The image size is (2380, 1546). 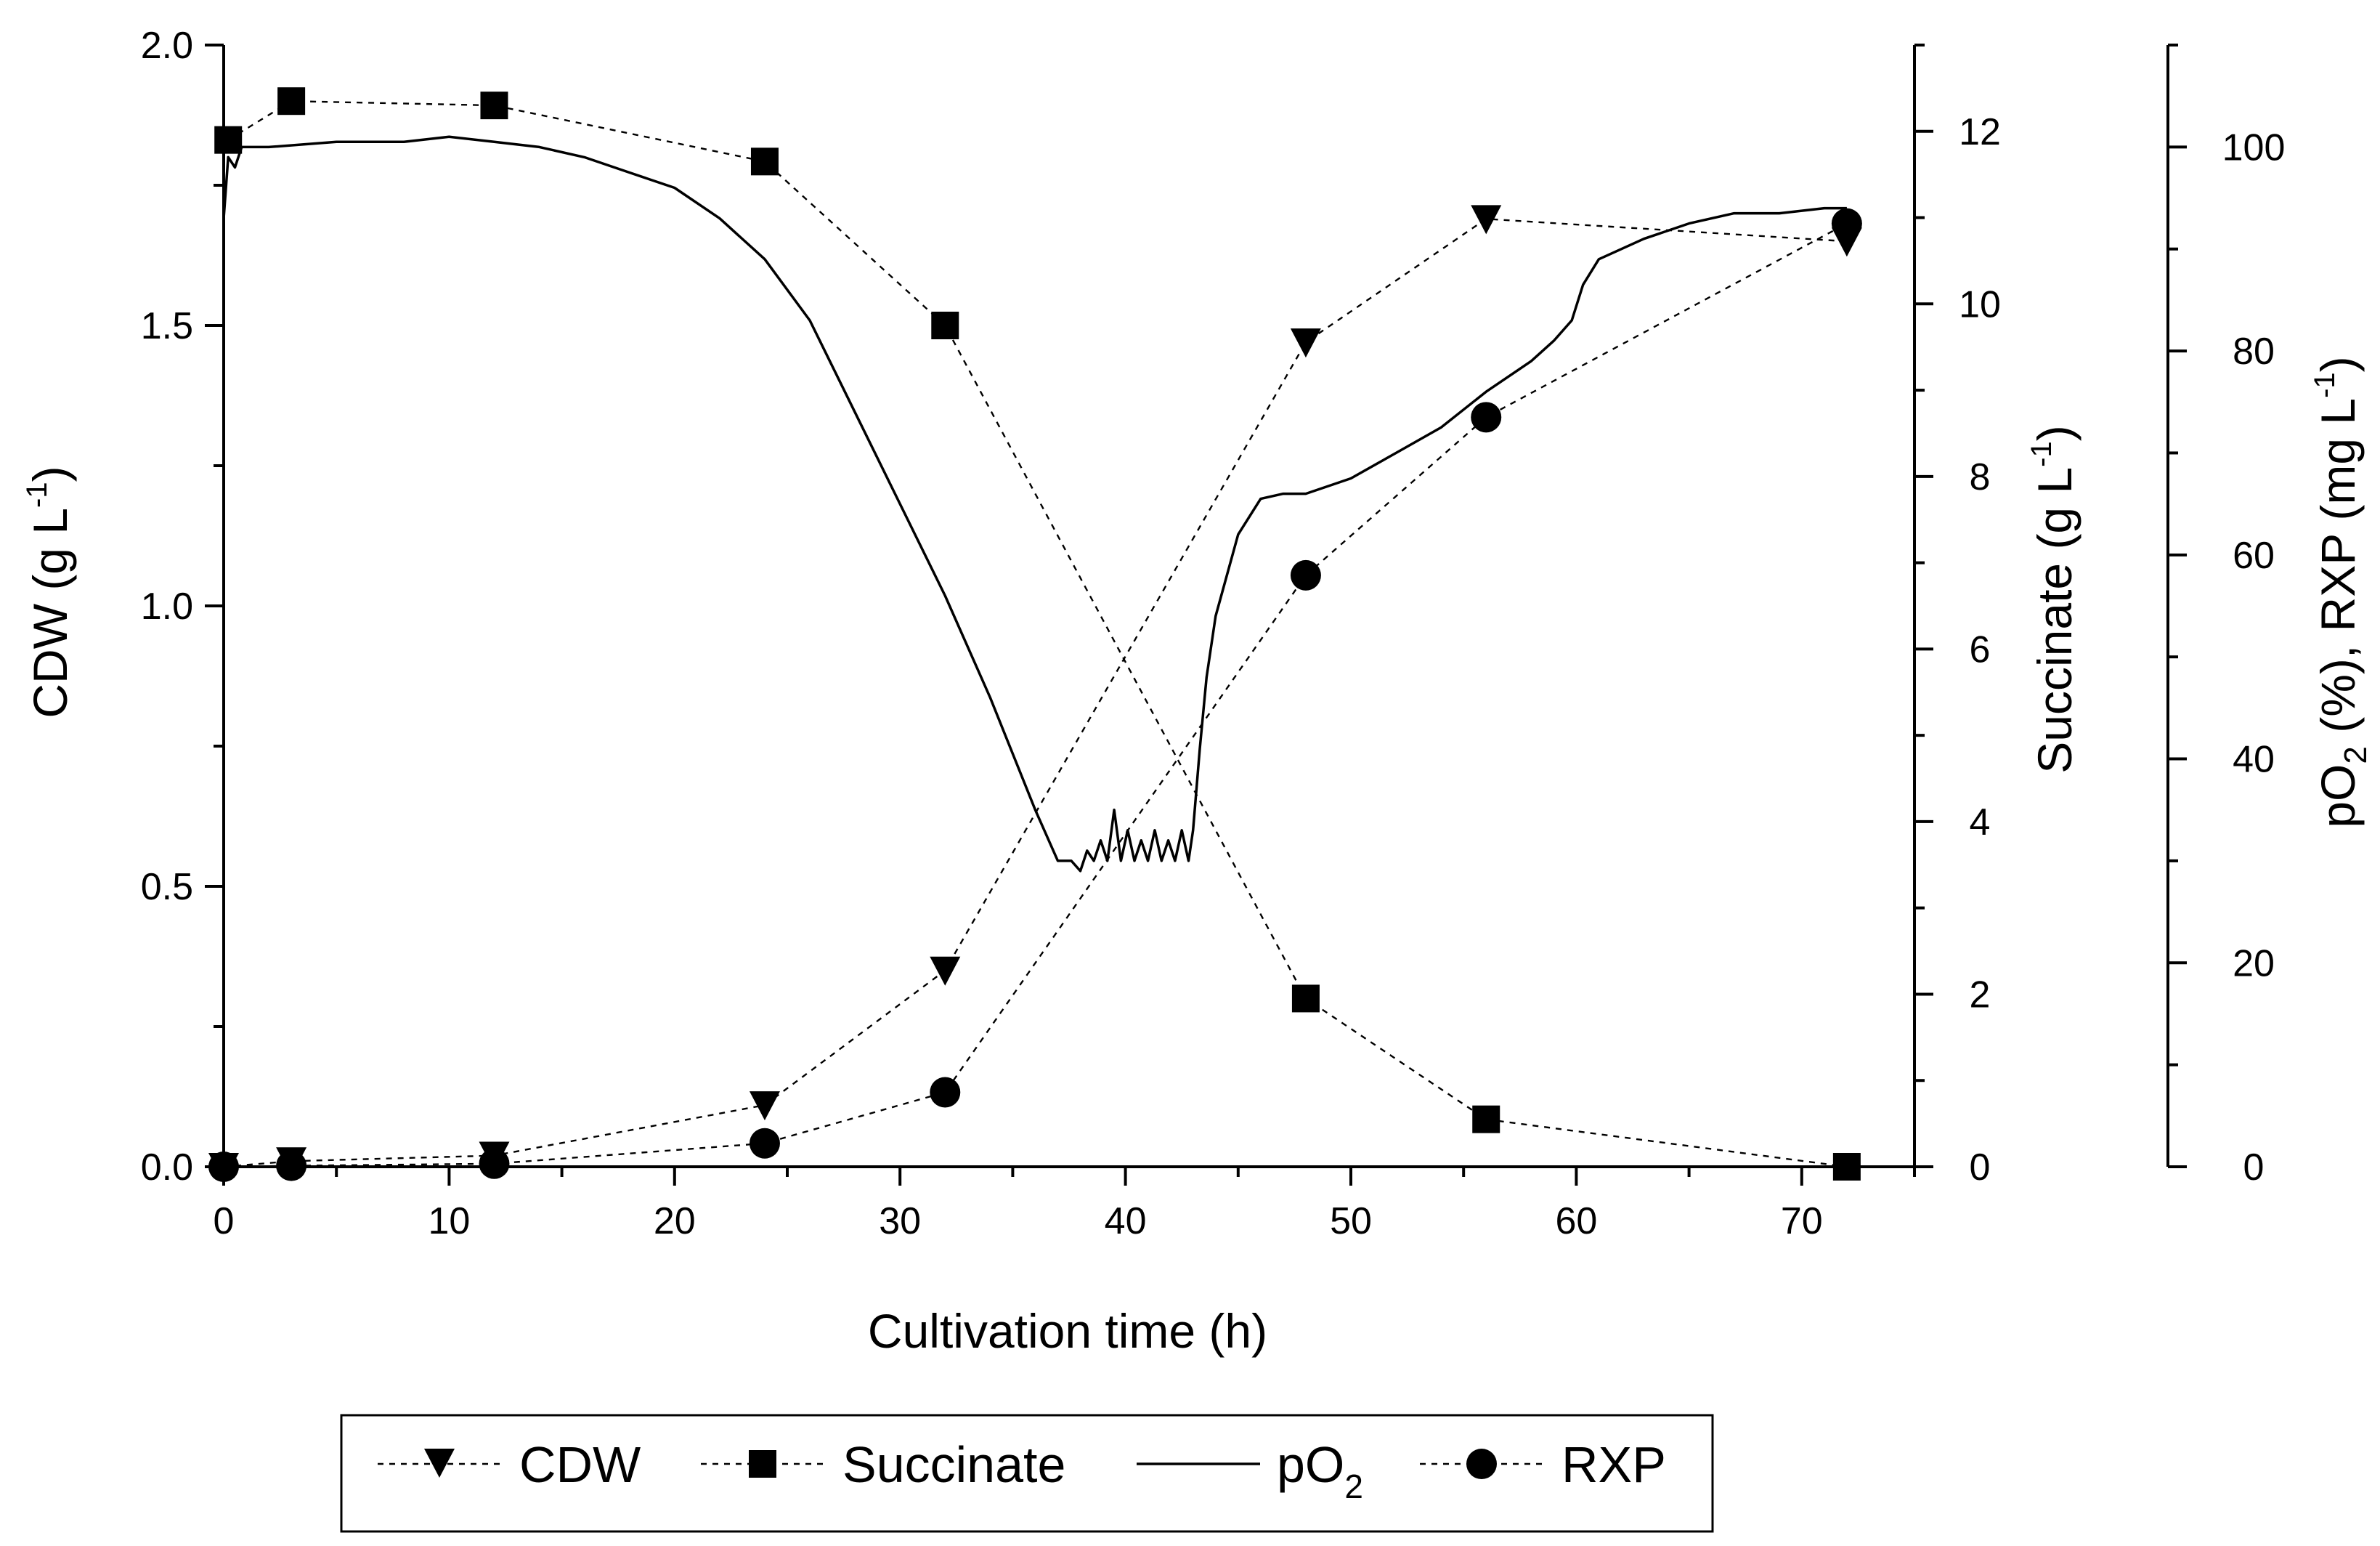 I want to click on legend-succinate-marker, so click(x=762, y=1464).